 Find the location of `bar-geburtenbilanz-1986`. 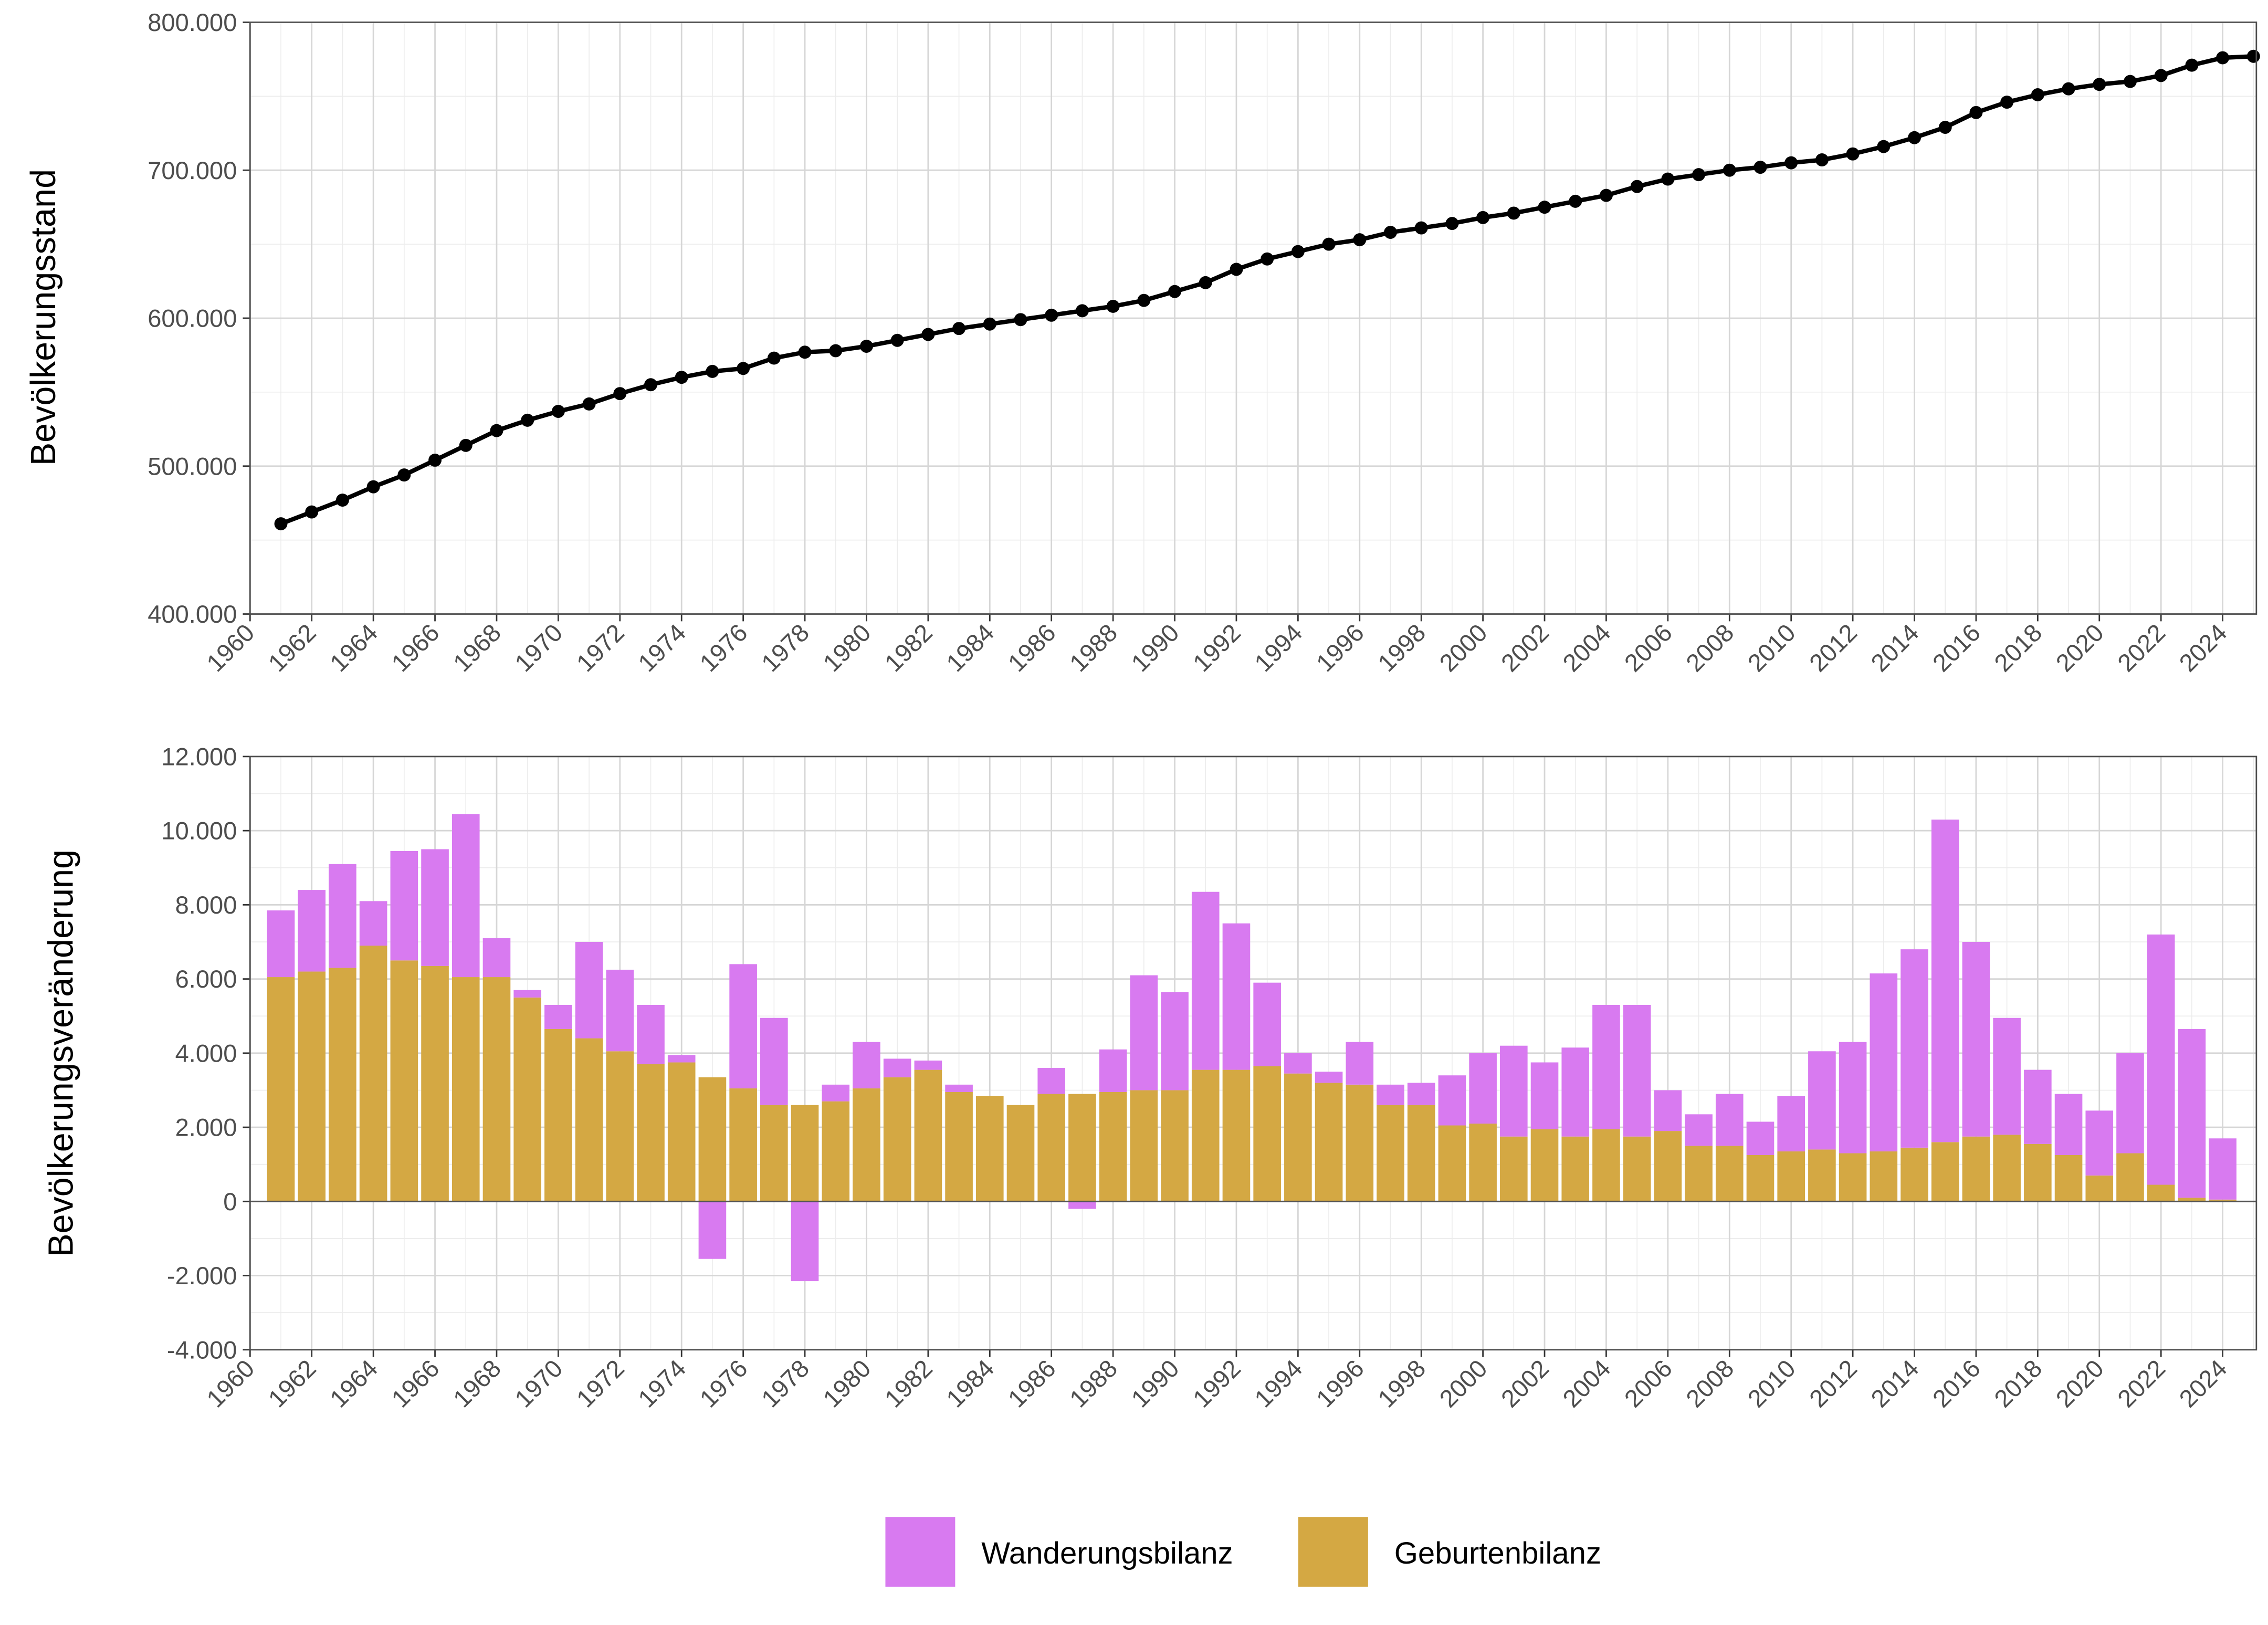

bar-geburtenbilanz-1986 is located at coordinates (1051, 1148).